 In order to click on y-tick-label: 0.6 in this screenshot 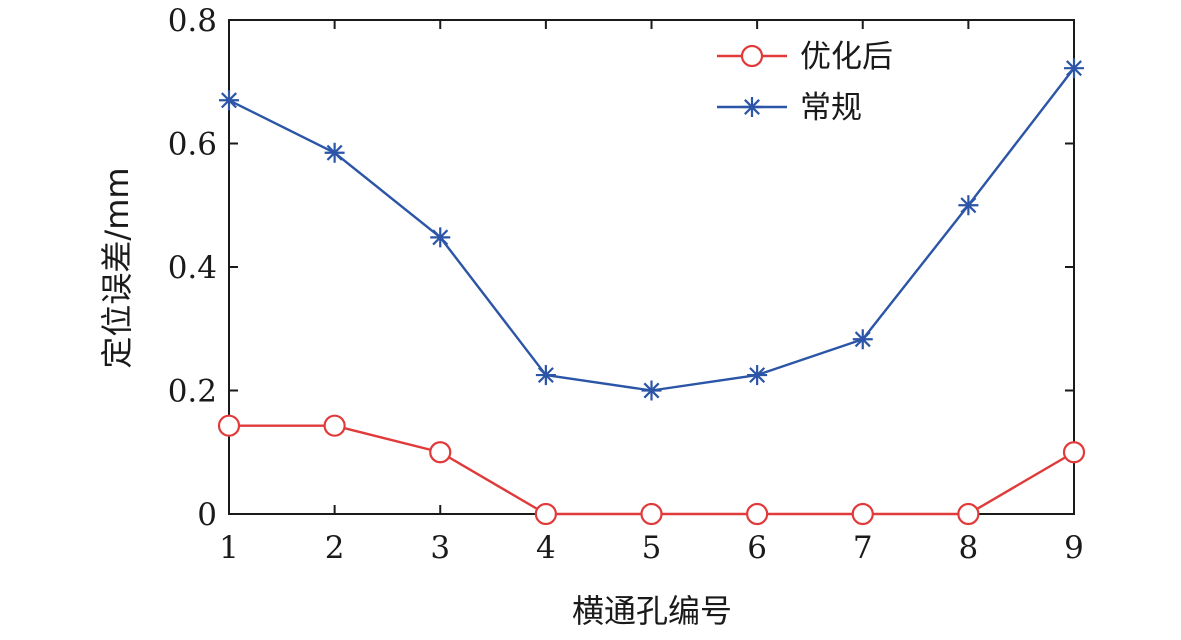, I will do `click(192, 145)`.